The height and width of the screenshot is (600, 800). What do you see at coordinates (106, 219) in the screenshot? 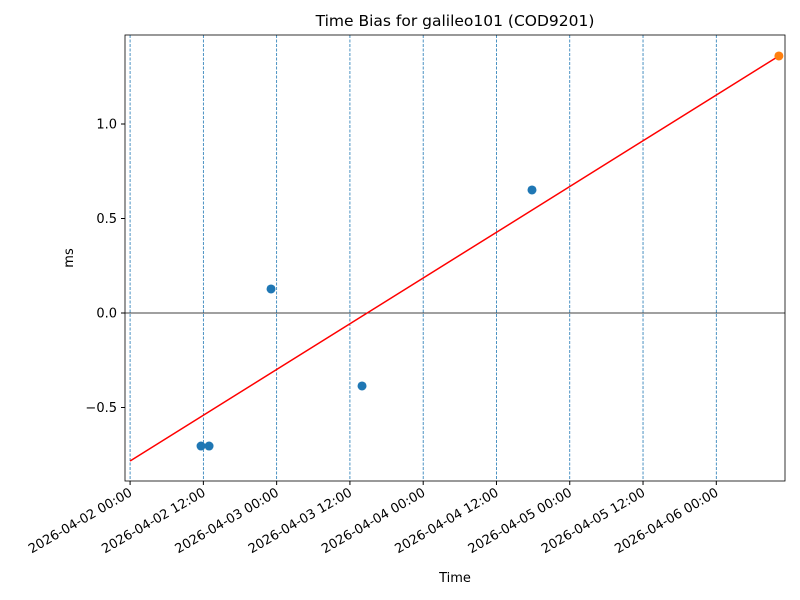
I see `y-tick-label: 0.5` at bounding box center [106, 219].